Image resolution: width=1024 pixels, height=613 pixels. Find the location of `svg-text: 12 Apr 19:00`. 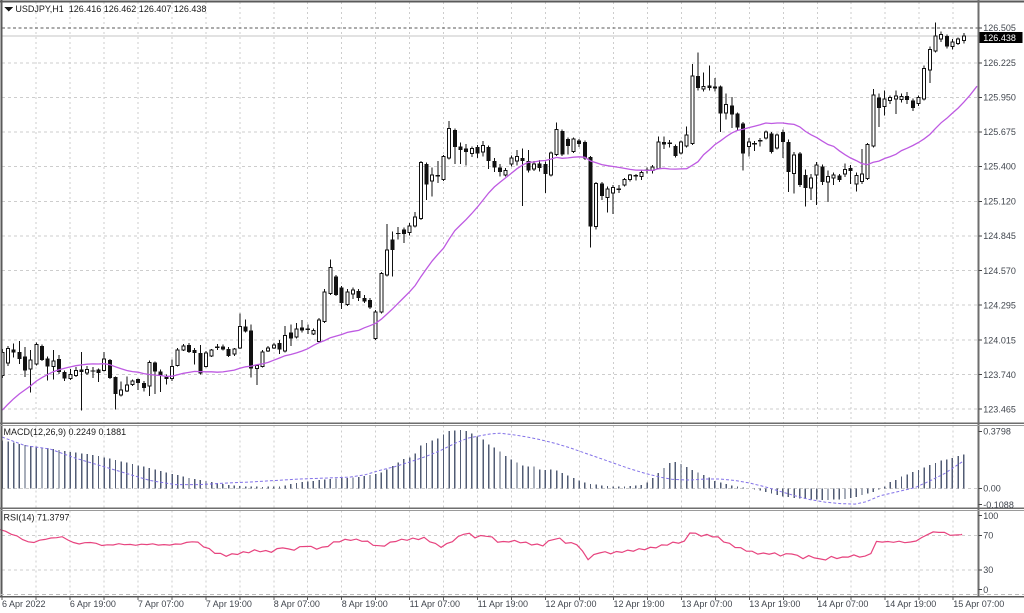

svg-text: 12 Apr 19:00 is located at coordinates (639, 604).